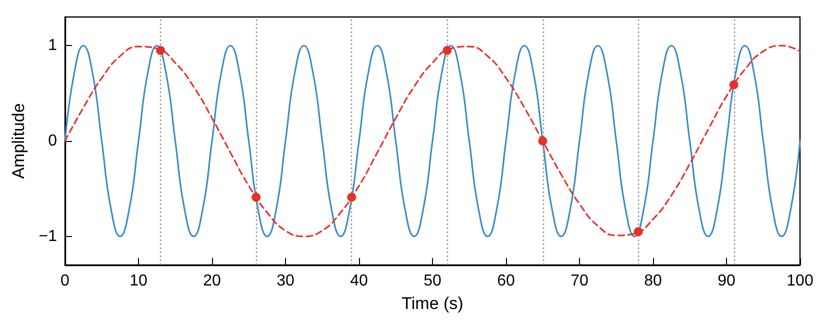 The height and width of the screenshot is (327, 830). What do you see at coordinates (53, 45) in the screenshot?
I see `y-tick-label: 1` at bounding box center [53, 45].